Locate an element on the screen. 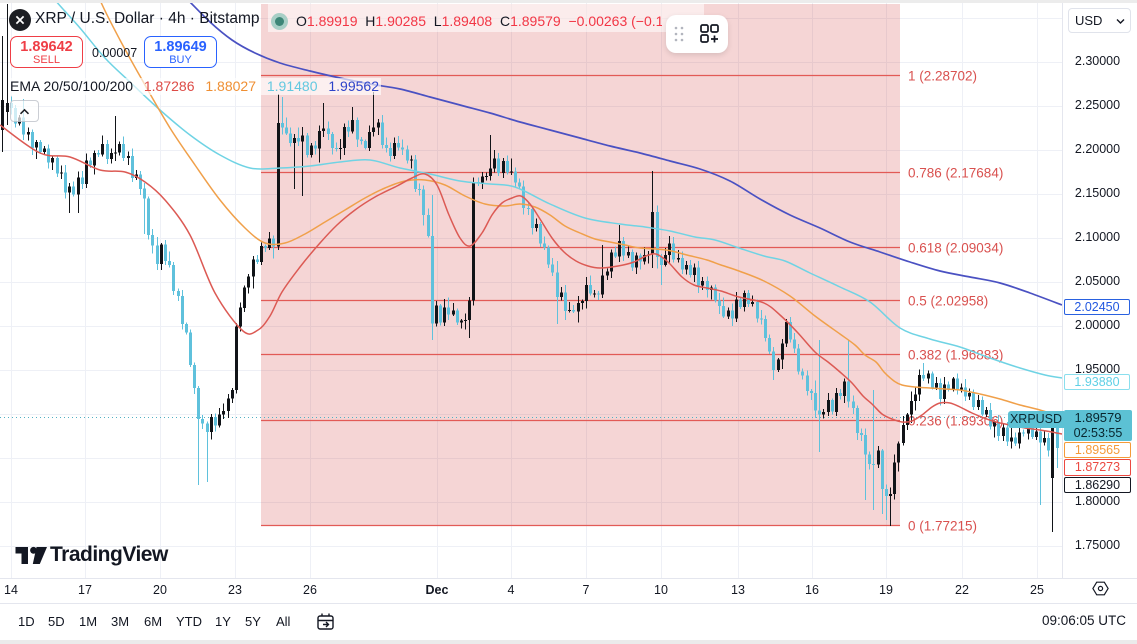  svg-text: 1 (2.28702) is located at coordinates (942, 76).